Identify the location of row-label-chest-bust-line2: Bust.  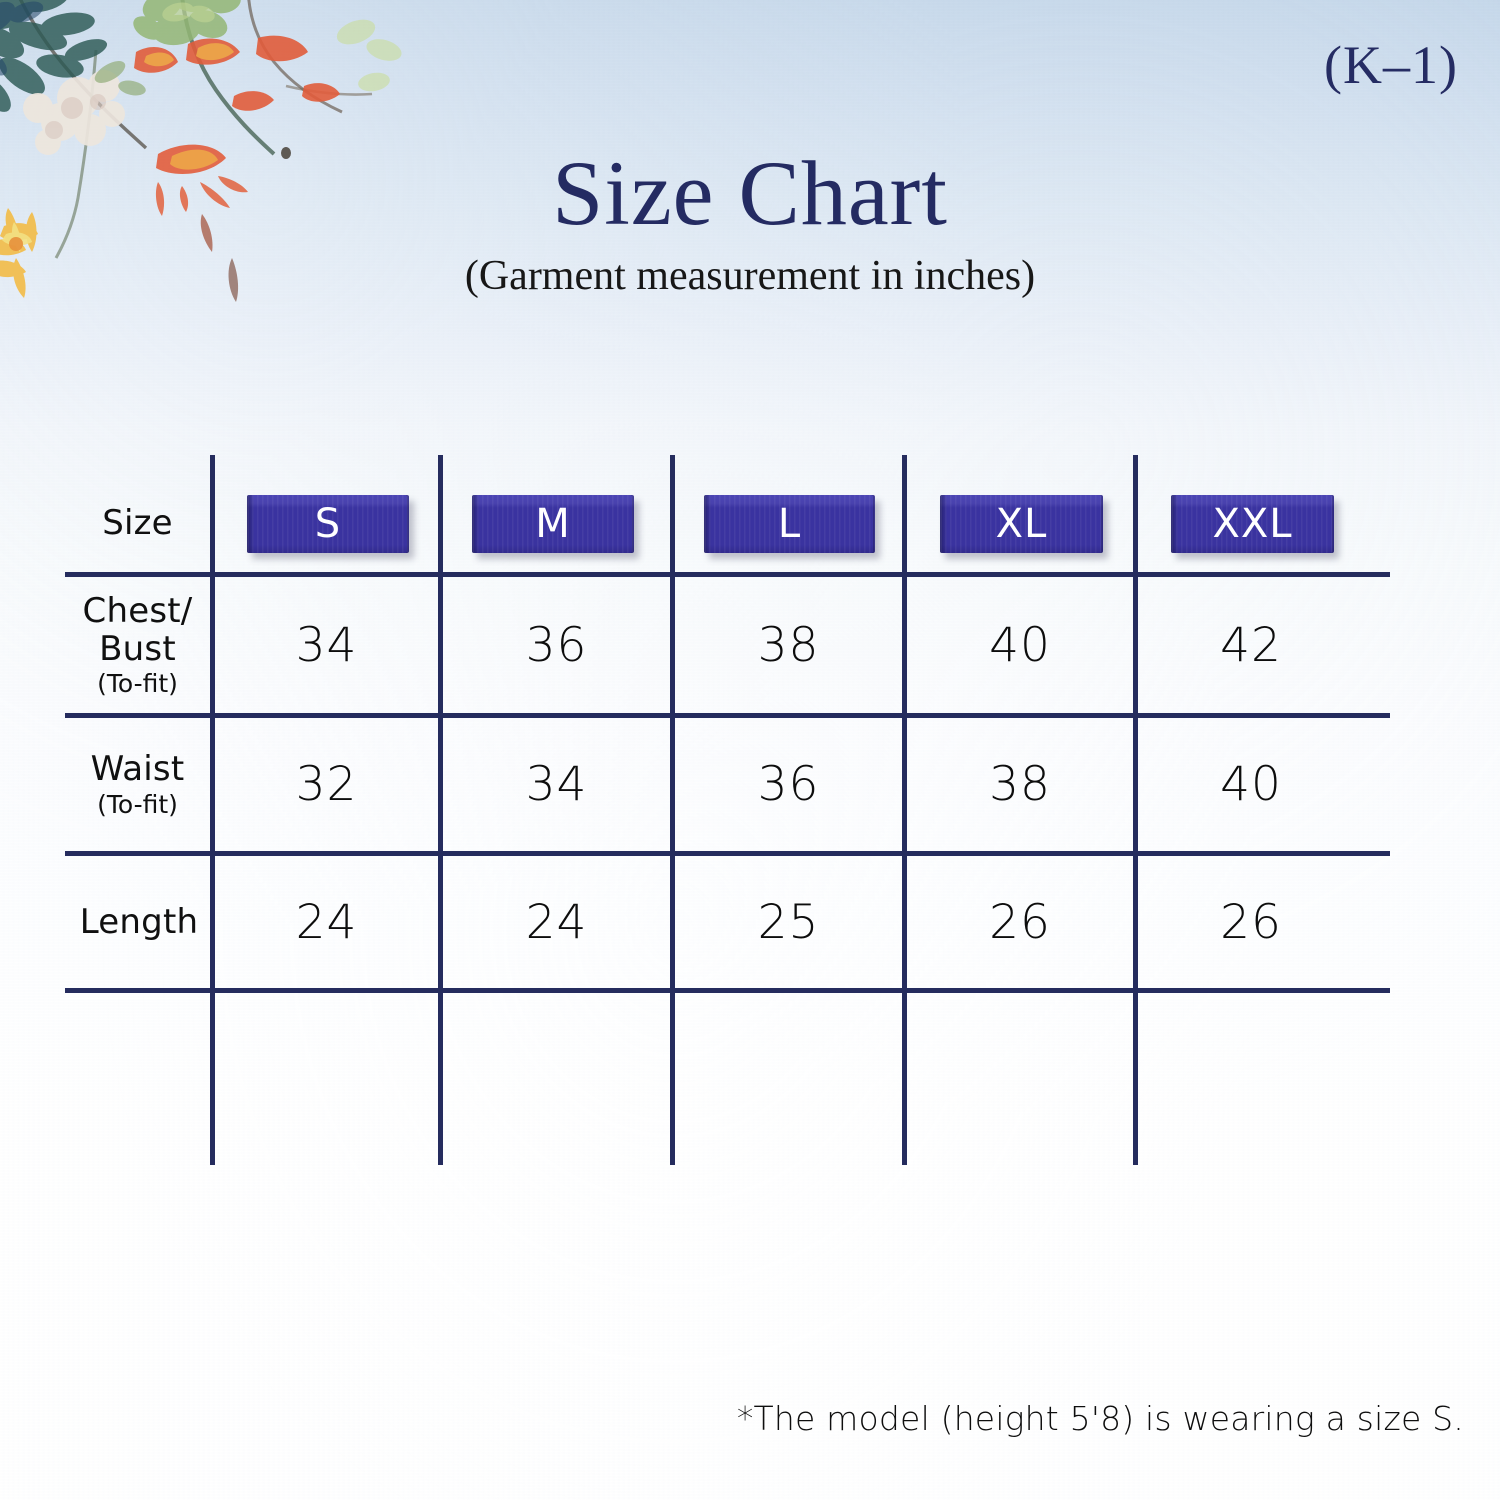
(137, 649).